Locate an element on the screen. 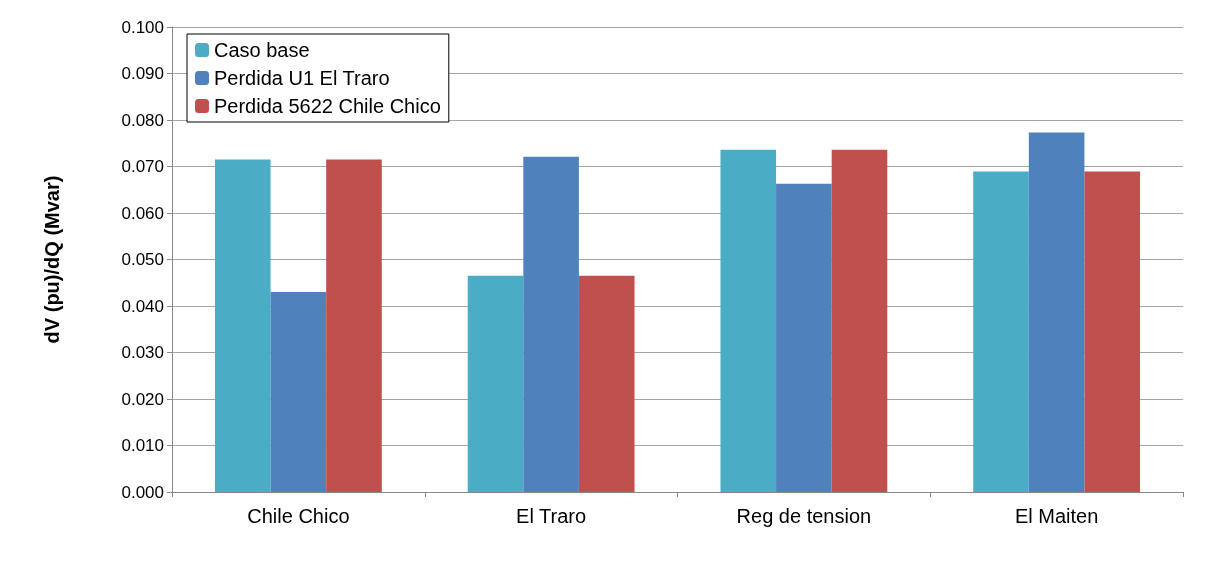 This screenshot has width=1205, height=565. y-tick-label: 0.070 is located at coordinates (142, 166).